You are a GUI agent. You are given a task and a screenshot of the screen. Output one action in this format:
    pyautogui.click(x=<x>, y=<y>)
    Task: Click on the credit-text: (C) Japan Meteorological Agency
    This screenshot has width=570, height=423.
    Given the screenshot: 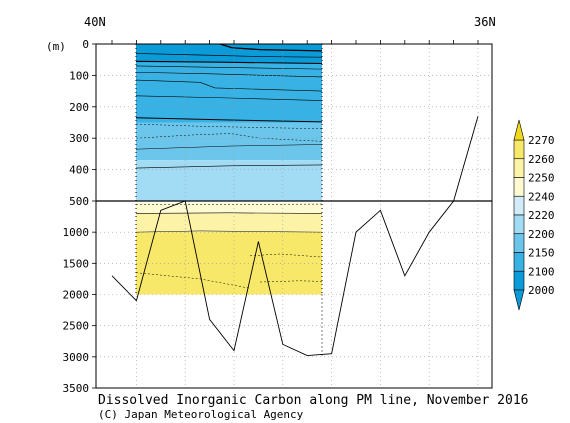 What is the action you would take?
    pyautogui.click(x=201, y=414)
    